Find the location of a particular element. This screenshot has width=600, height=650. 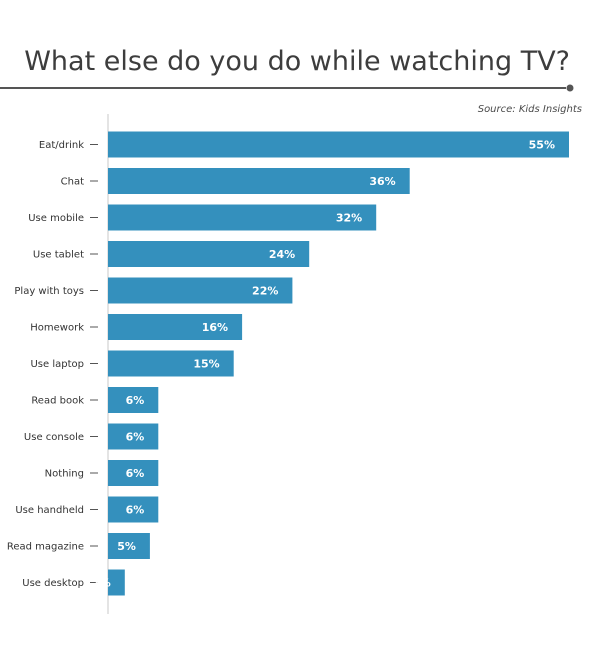

category-label: Chat is located at coordinates (72, 182).